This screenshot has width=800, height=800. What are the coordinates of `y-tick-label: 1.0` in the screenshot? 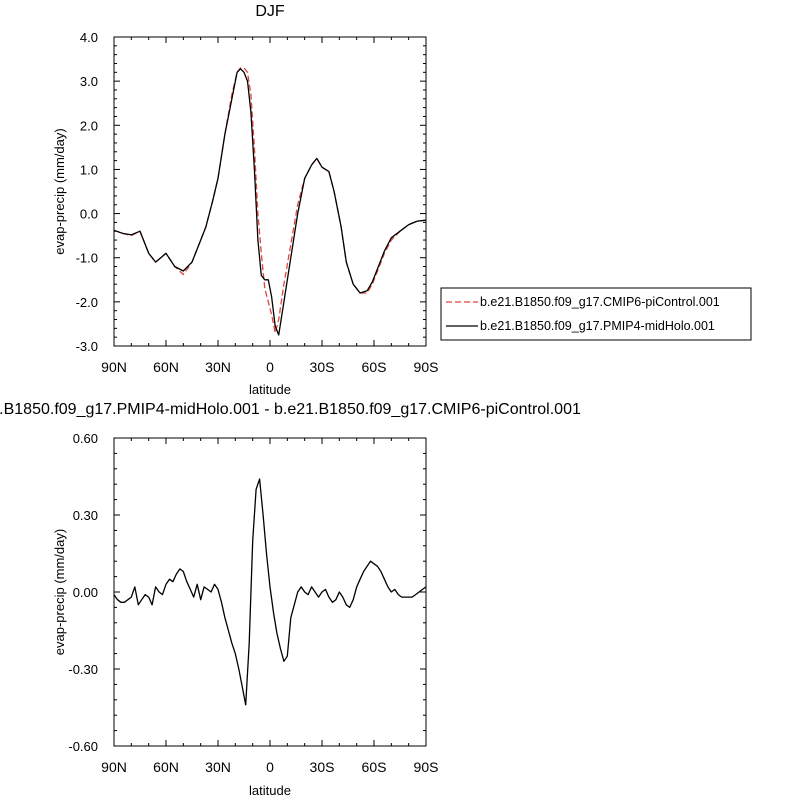 It's located at (89, 169).